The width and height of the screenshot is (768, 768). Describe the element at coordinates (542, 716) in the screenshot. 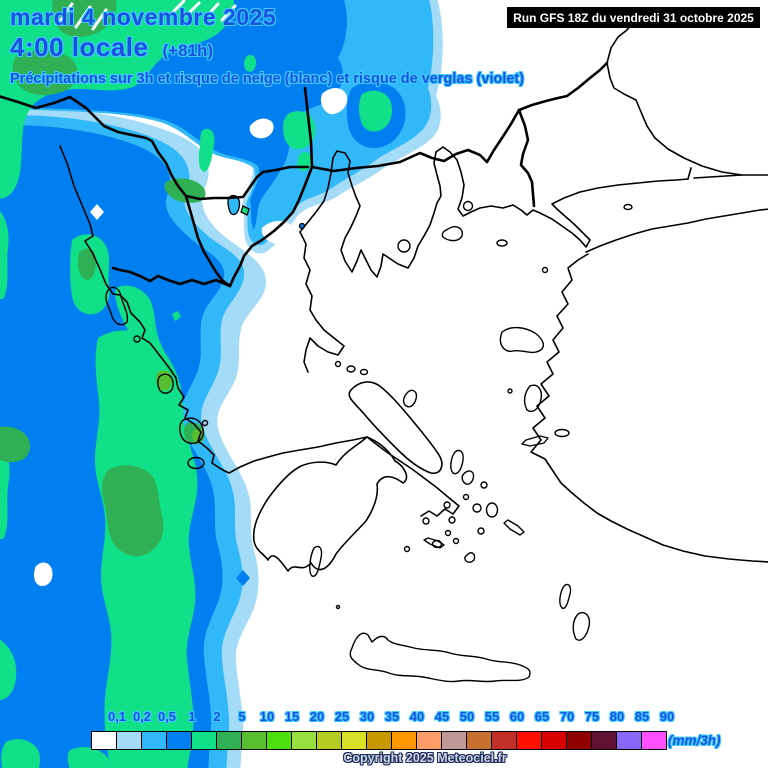

I see `legend-label: 65` at that location.